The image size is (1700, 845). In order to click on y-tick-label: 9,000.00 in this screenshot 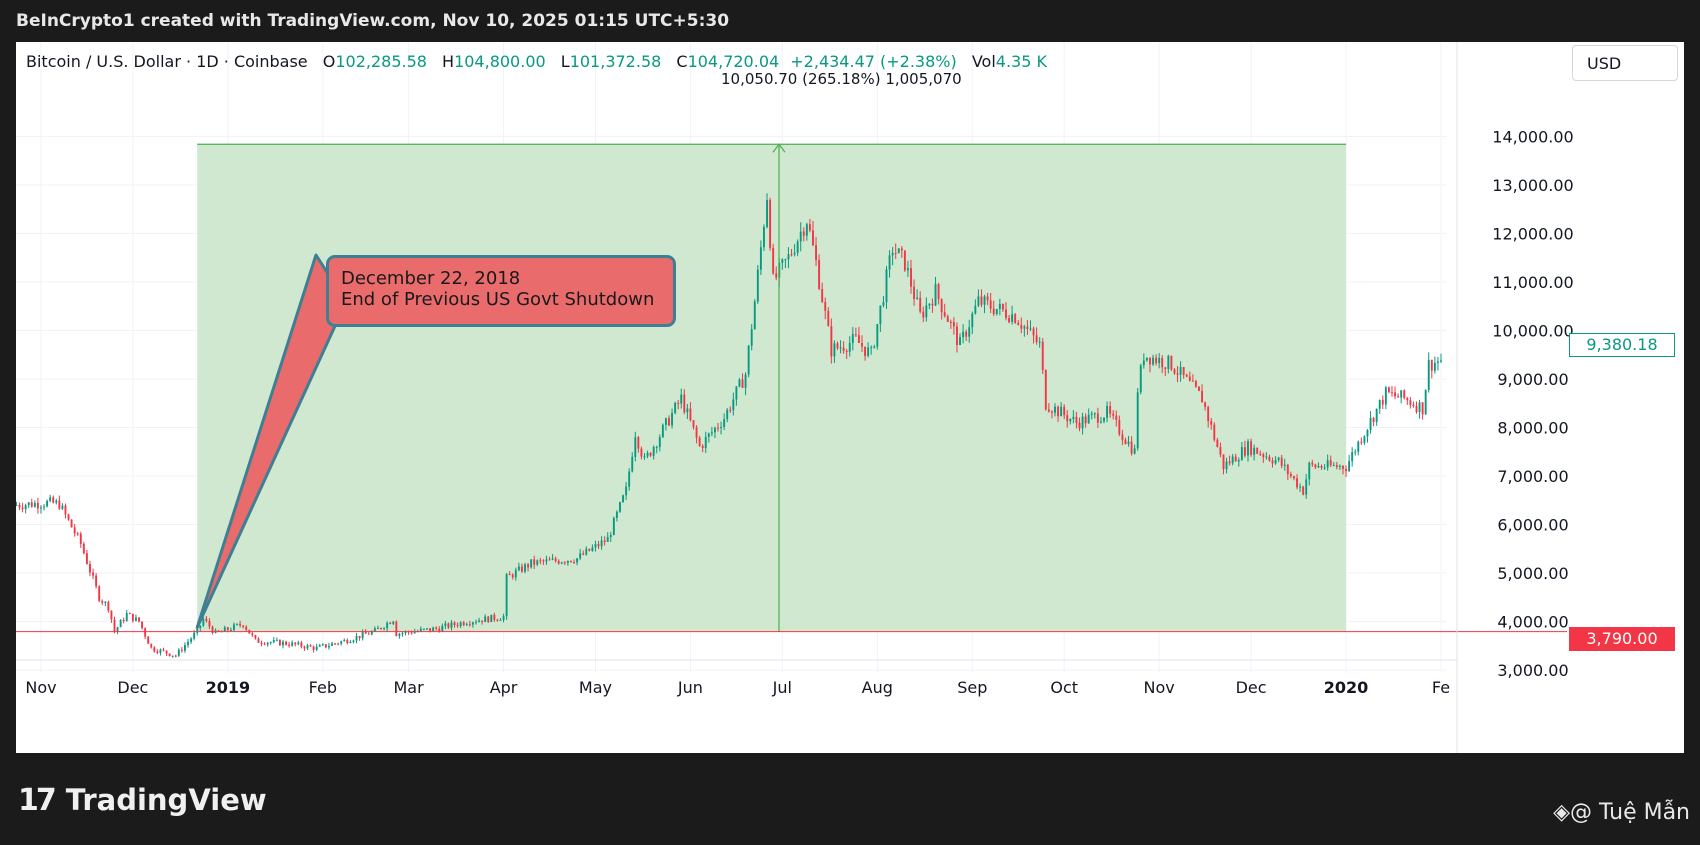, I will do `click(1532, 379)`.